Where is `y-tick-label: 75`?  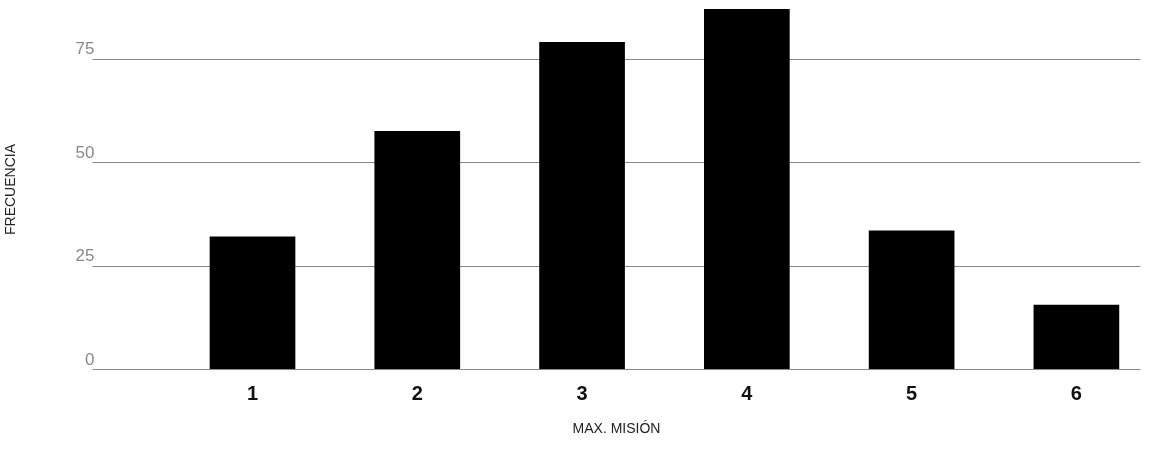 y-tick-label: 75 is located at coordinates (85, 49).